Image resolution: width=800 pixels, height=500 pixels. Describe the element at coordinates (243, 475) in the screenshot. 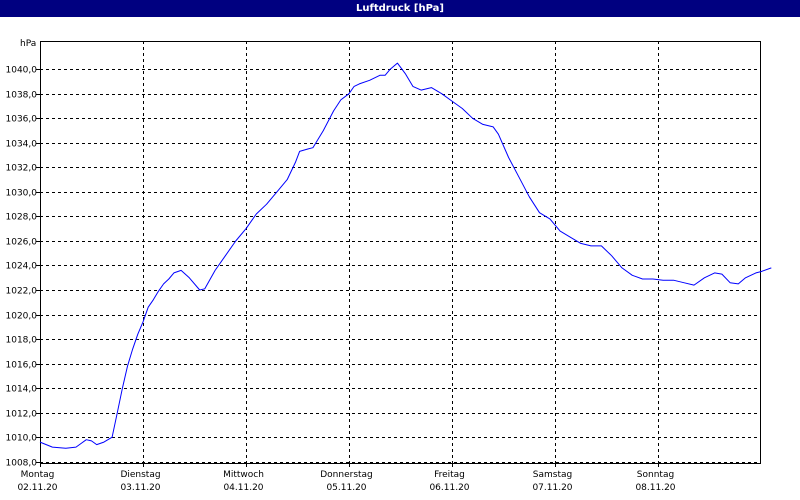

I see `x-tick-weekday: Mittwoch` at that location.